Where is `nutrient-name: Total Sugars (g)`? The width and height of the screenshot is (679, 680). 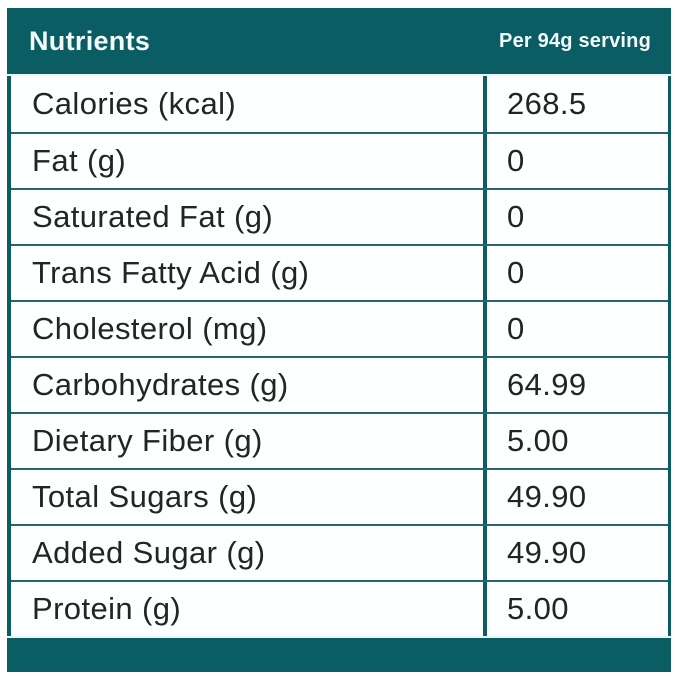 nutrient-name: Total Sugars (g) is located at coordinates (249, 497).